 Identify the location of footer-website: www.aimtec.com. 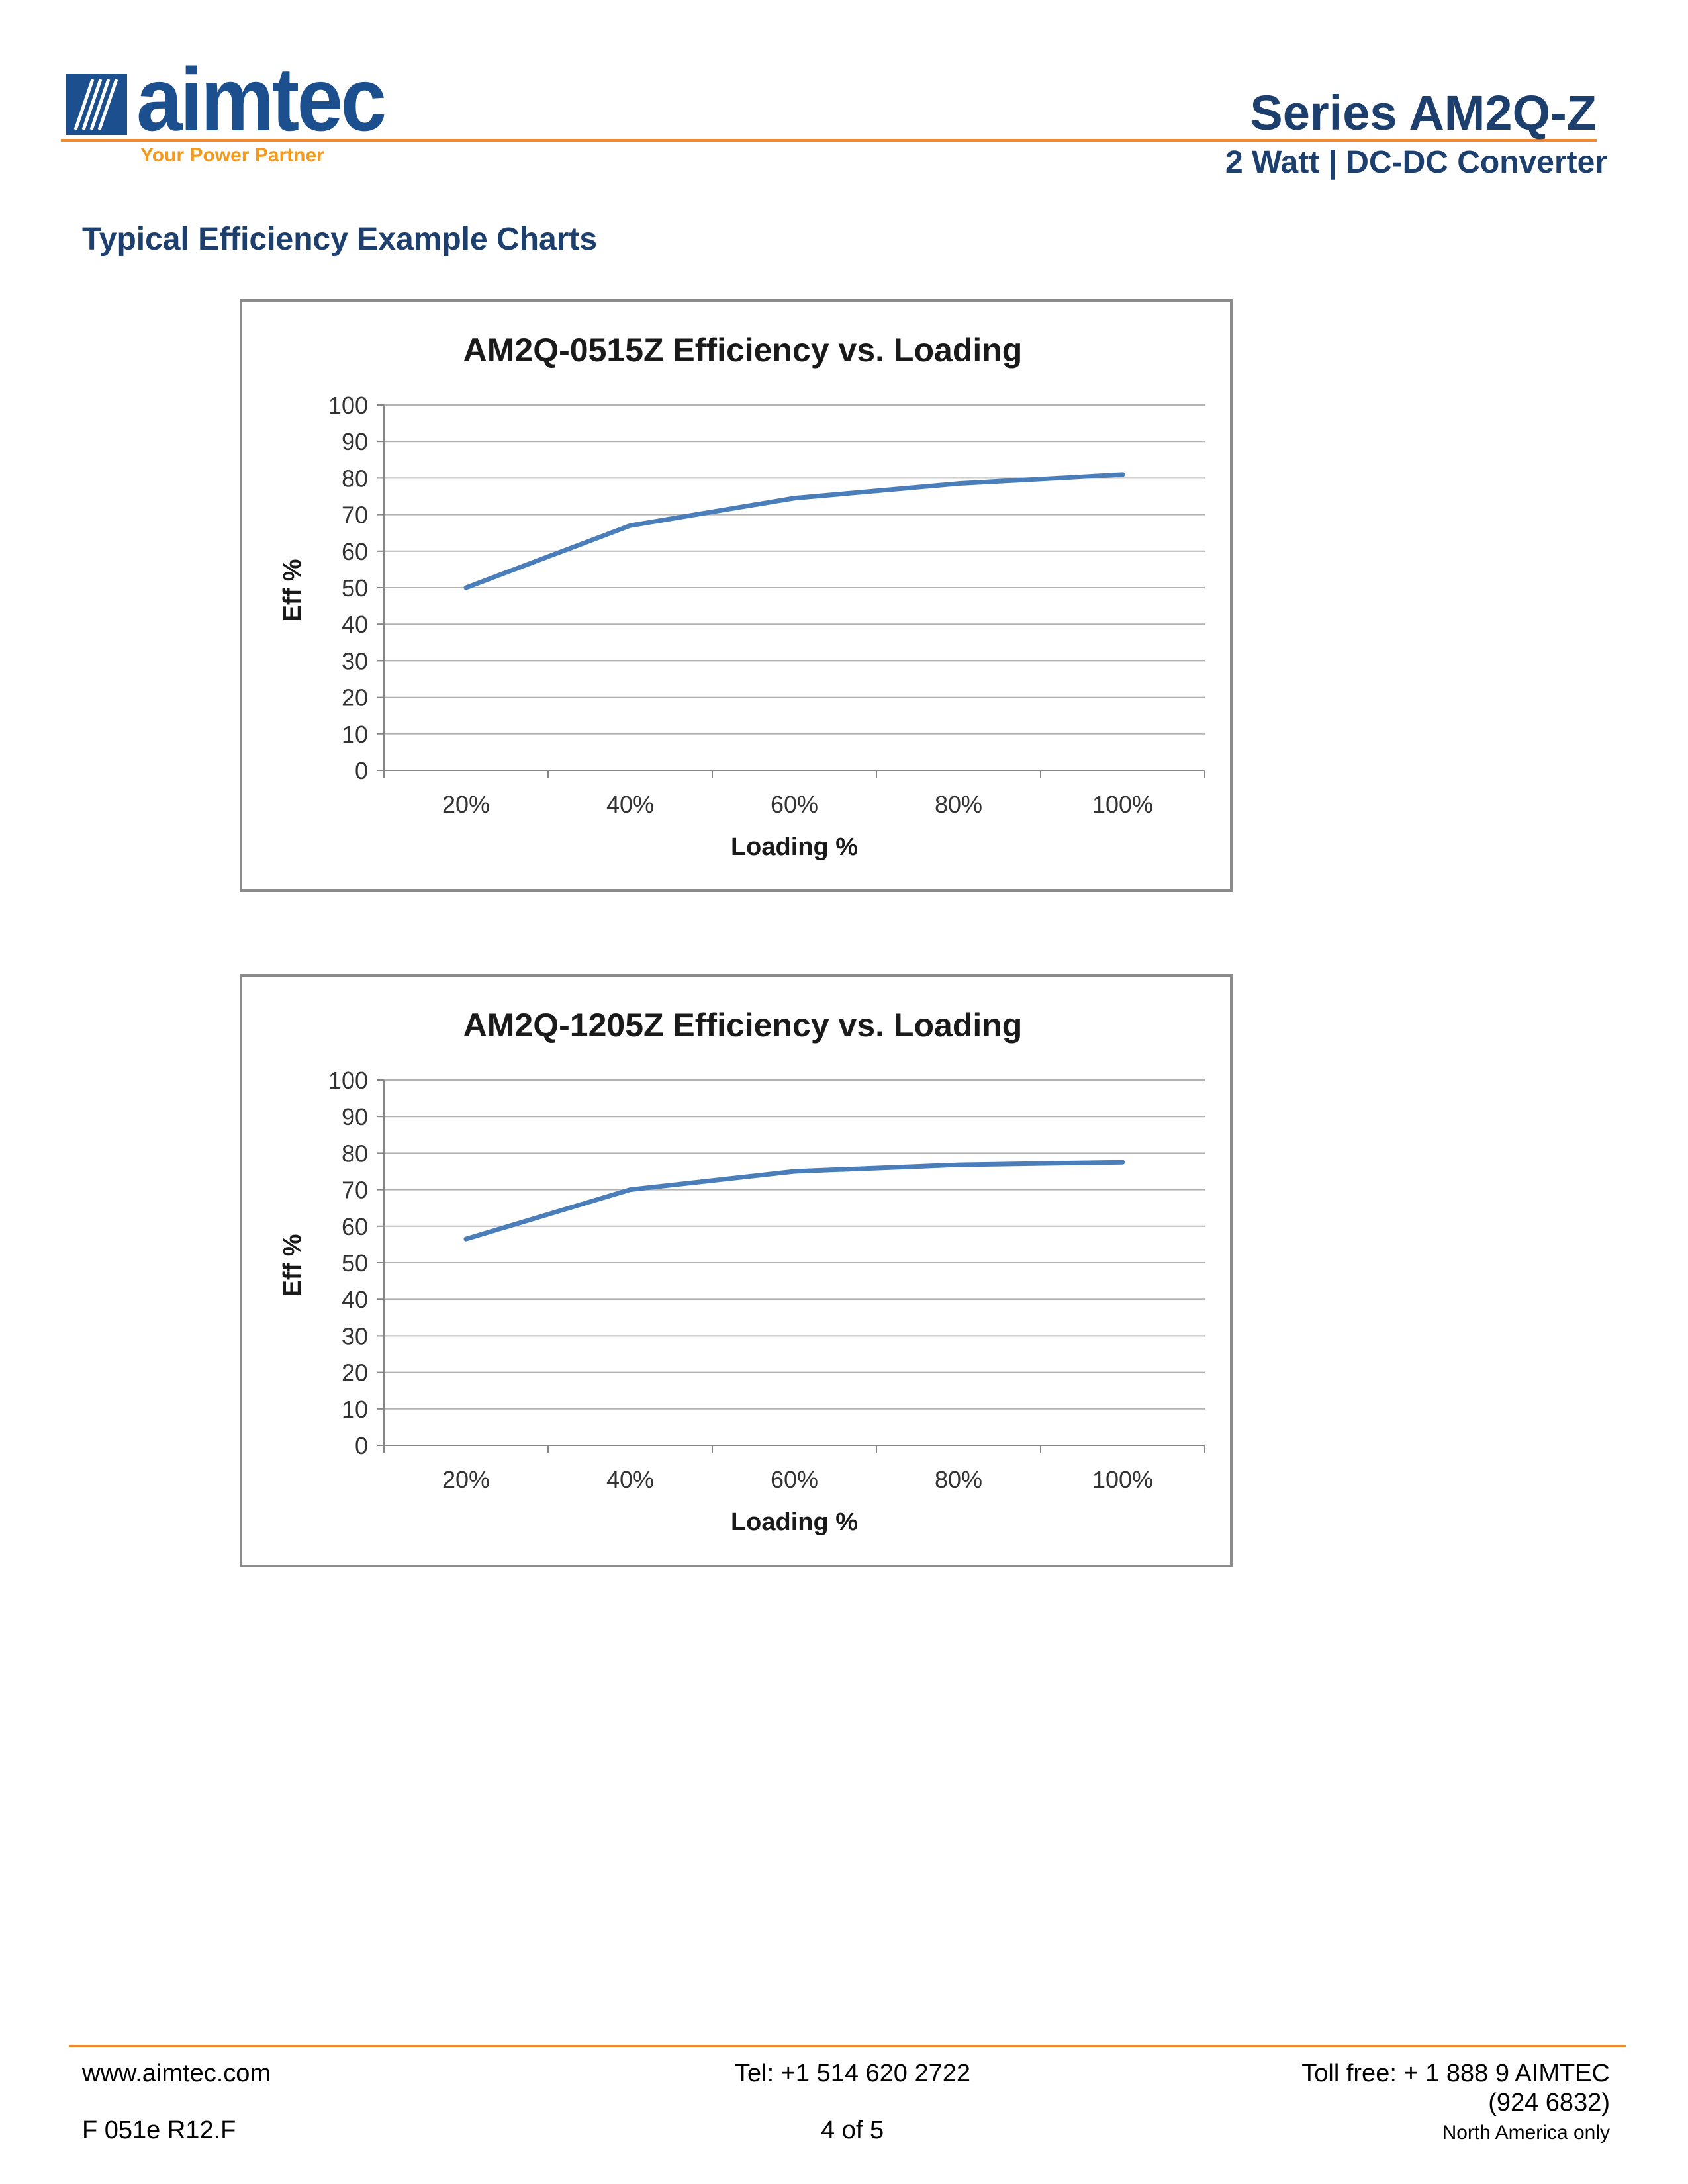
(176, 2073).